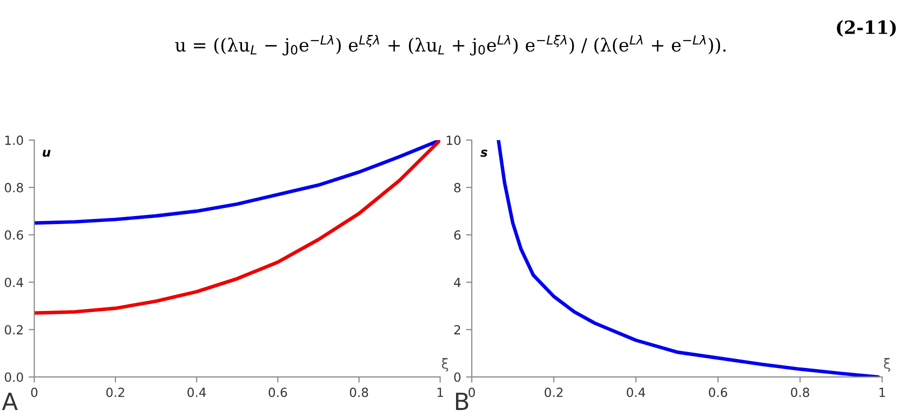 The height and width of the screenshot is (412, 902). What do you see at coordinates (457, 329) in the screenshot?
I see `y-tick-label: 2` at bounding box center [457, 329].